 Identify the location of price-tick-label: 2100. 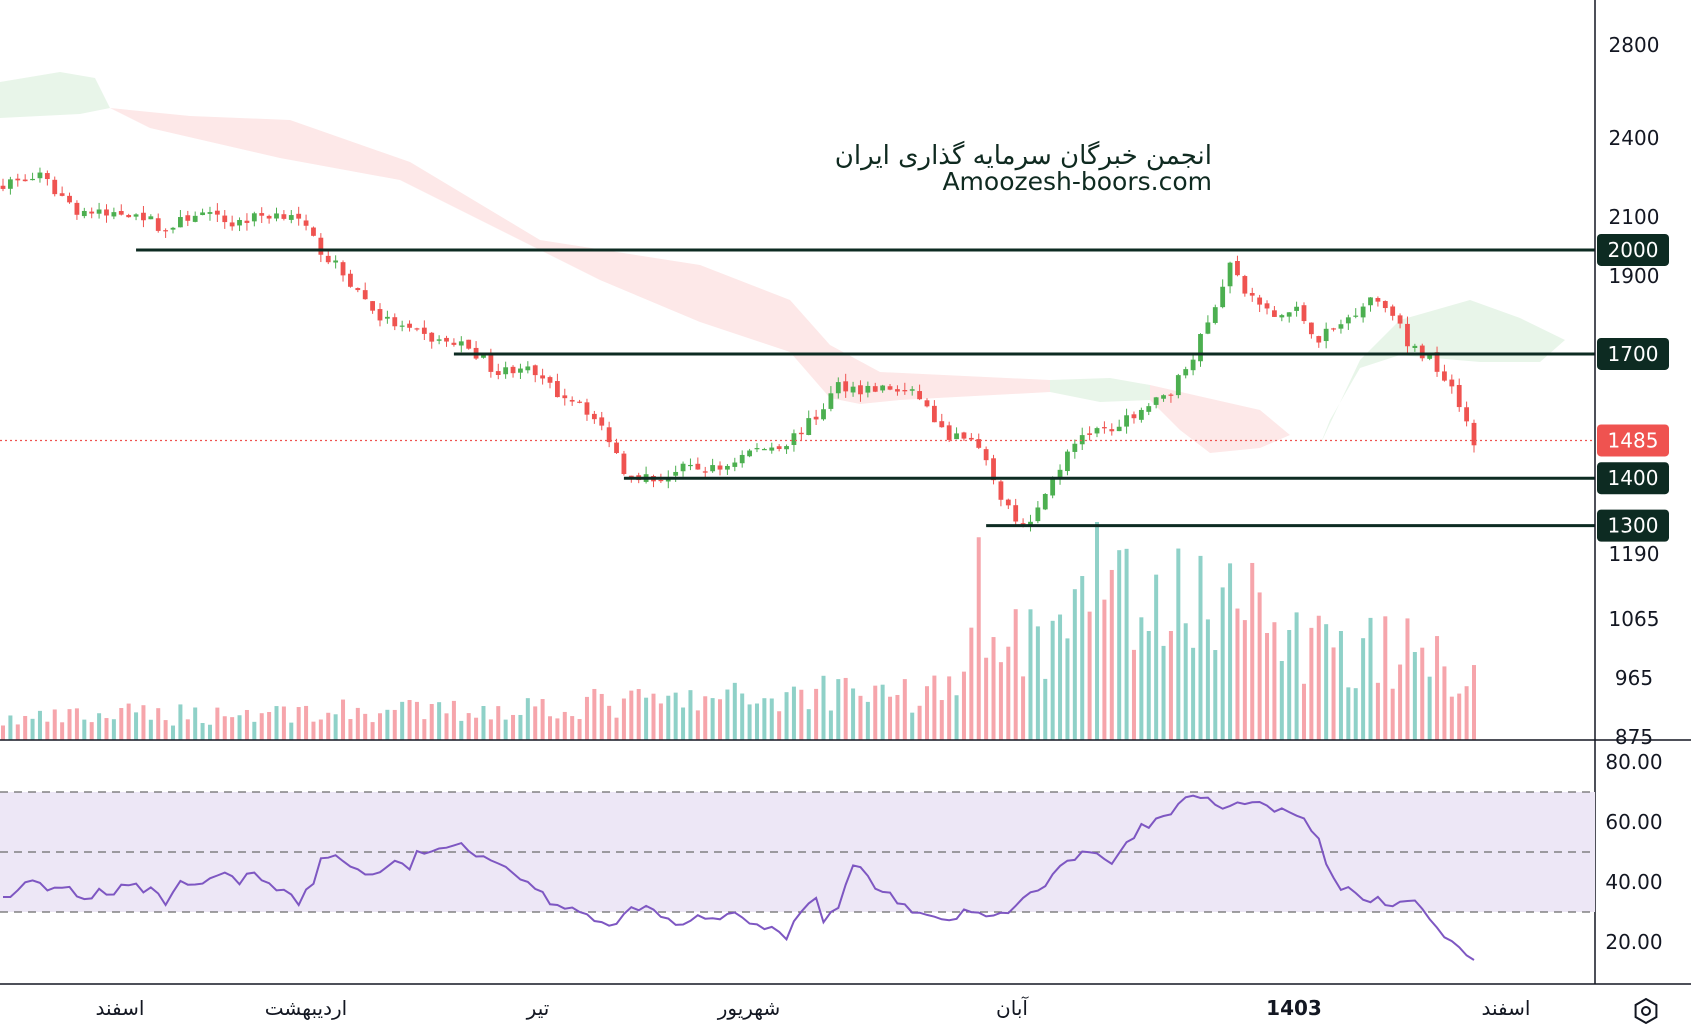
(1634, 217).